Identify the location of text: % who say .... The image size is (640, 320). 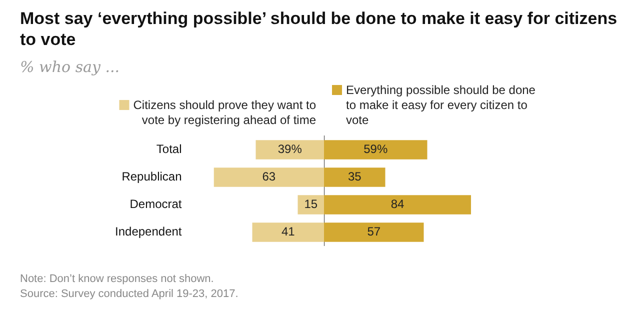
(70, 67).